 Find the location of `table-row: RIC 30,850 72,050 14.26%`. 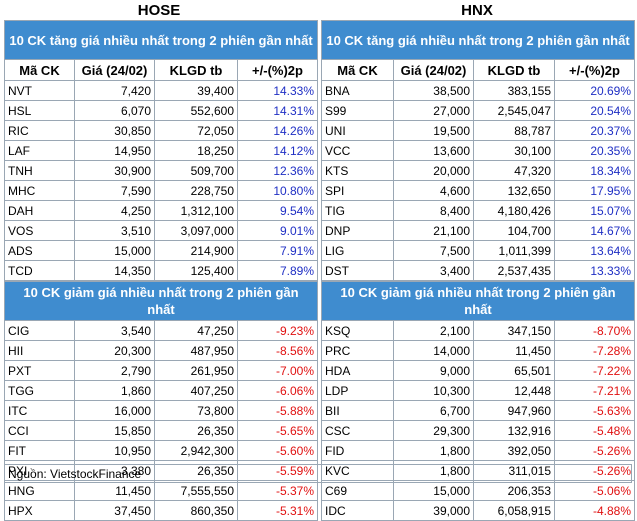

table-row: RIC 30,850 72,050 14.26% is located at coordinates (161, 130).